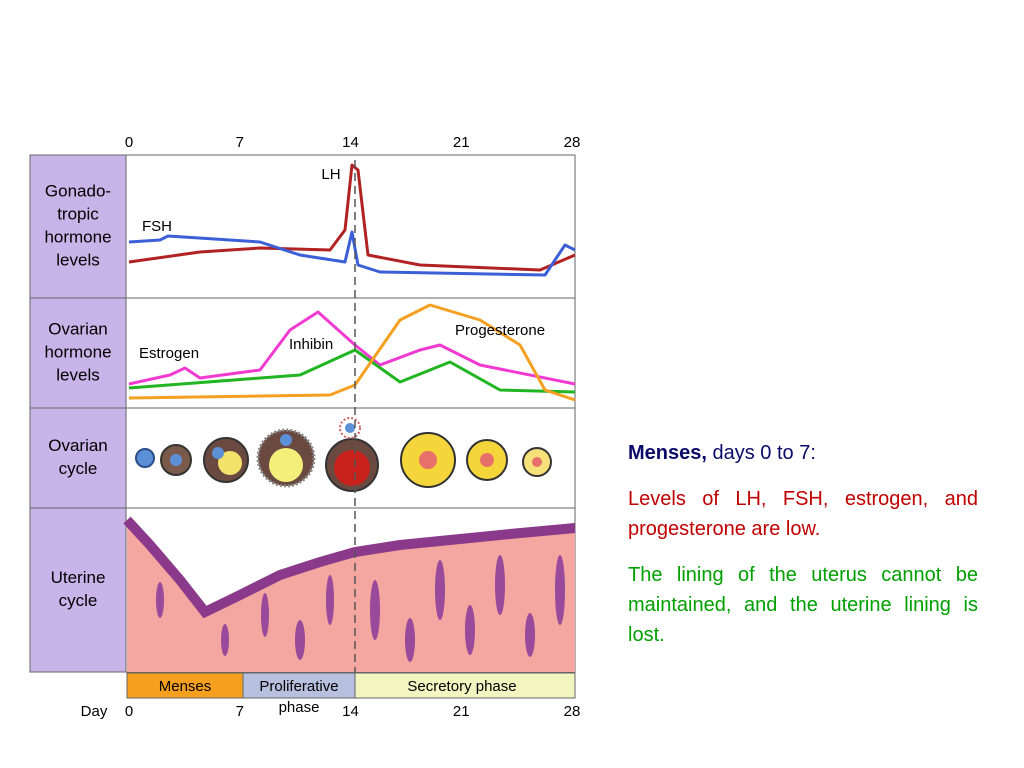  Describe the element at coordinates (360, 608) in the screenshot. I see `glands` at that location.